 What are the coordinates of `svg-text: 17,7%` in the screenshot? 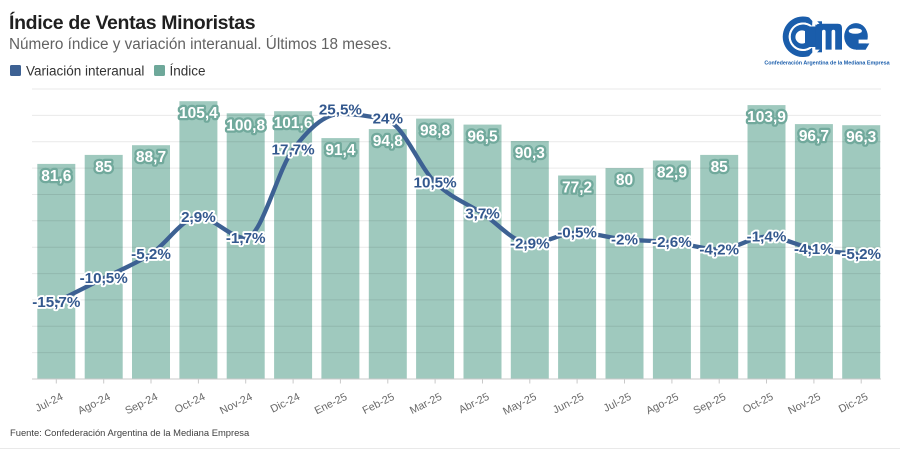 It's located at (294, 150).